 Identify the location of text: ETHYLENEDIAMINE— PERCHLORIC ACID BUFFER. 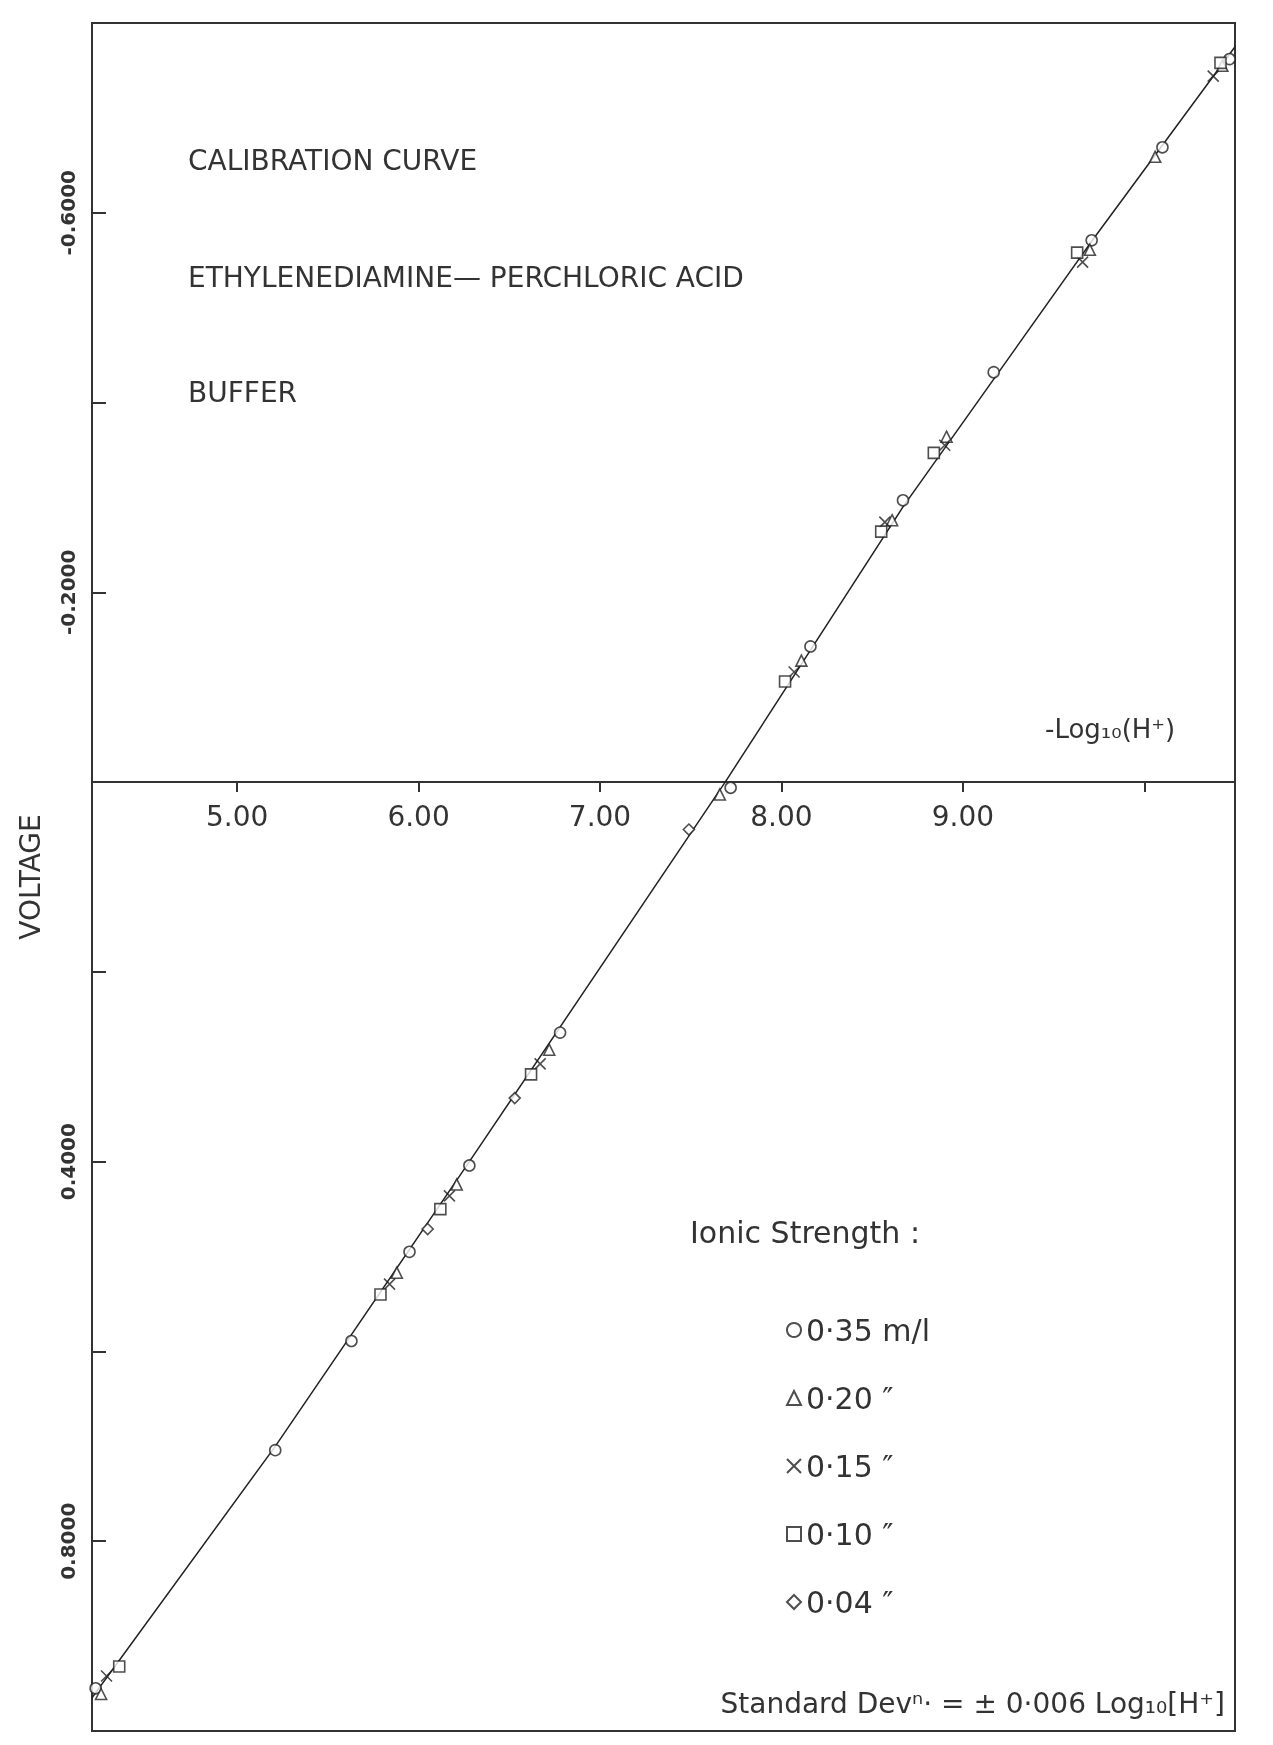
(466, 334).